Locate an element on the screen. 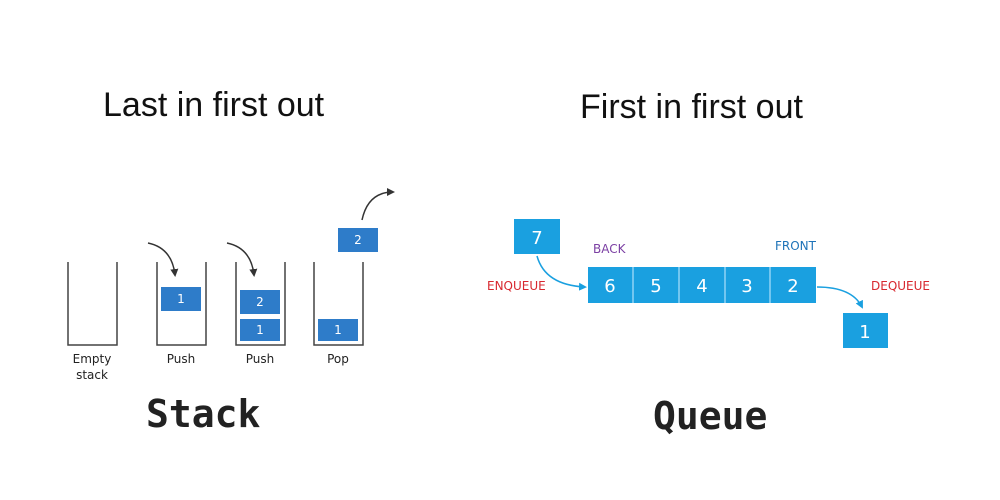 This screenshot has height=500, width=1000. queue-cell-value: 5 is located at coordinates (655, 286).